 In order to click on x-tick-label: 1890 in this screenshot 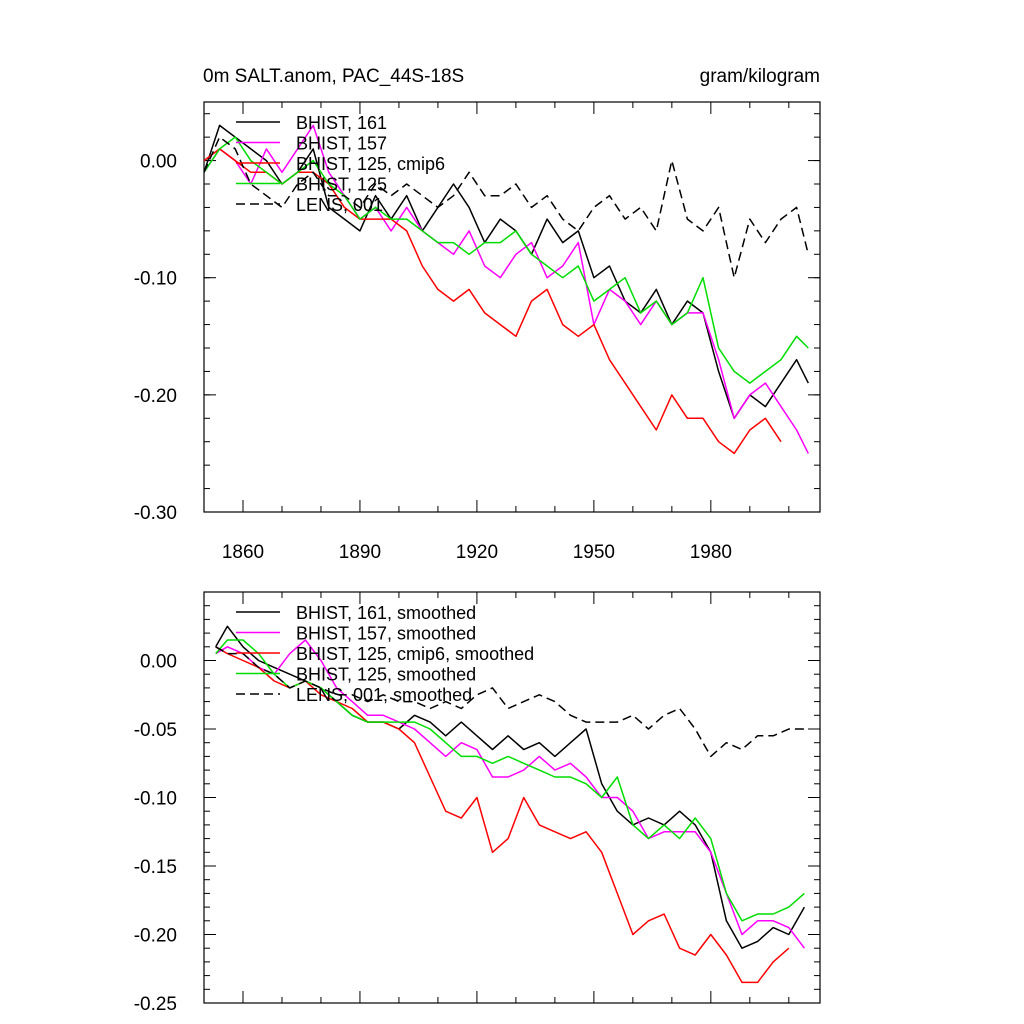, I will do `click(360, 552)`.